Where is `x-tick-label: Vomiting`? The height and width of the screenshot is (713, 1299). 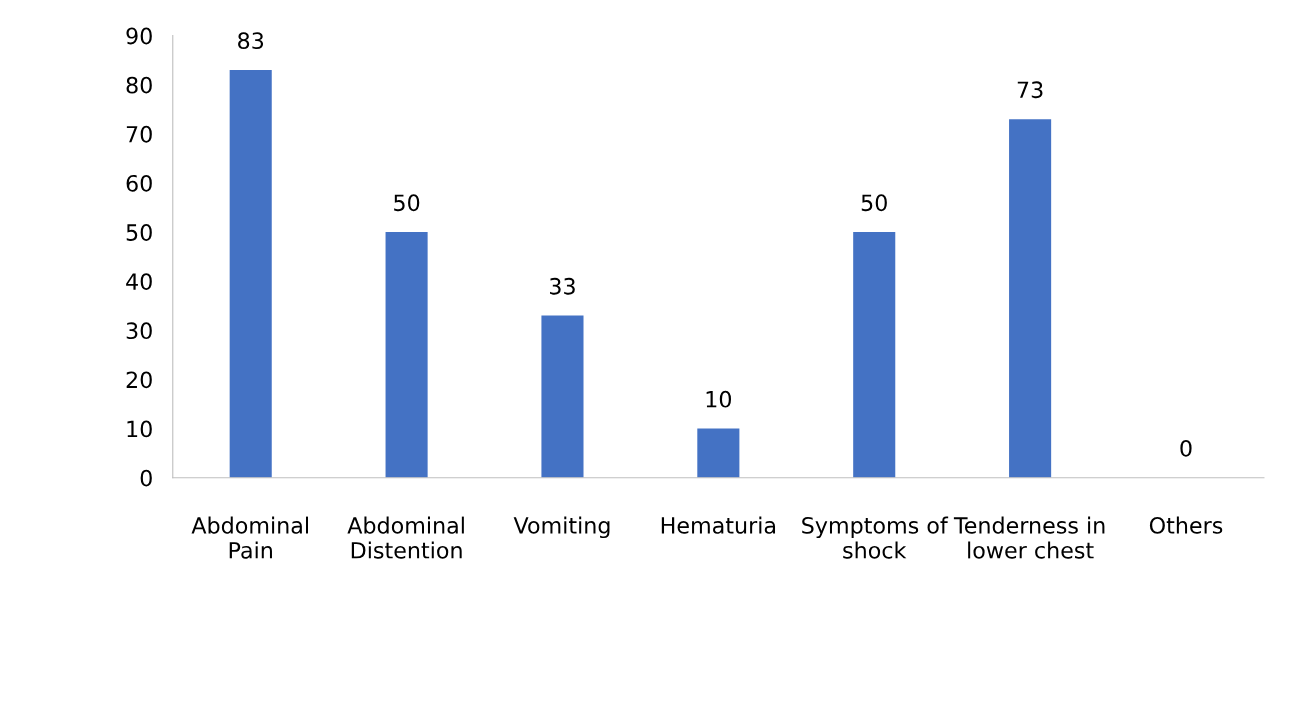
x-tick-label: Vomiting is located at coordinates (561, 527).